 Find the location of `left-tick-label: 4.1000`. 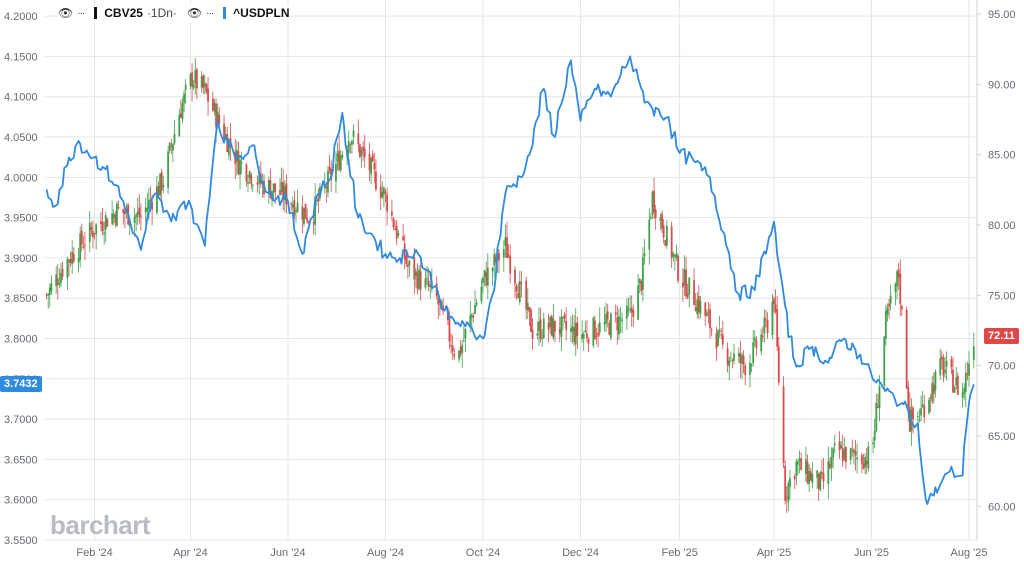

left-tick-label: 4.1000 is located at coordinates (21, 98).